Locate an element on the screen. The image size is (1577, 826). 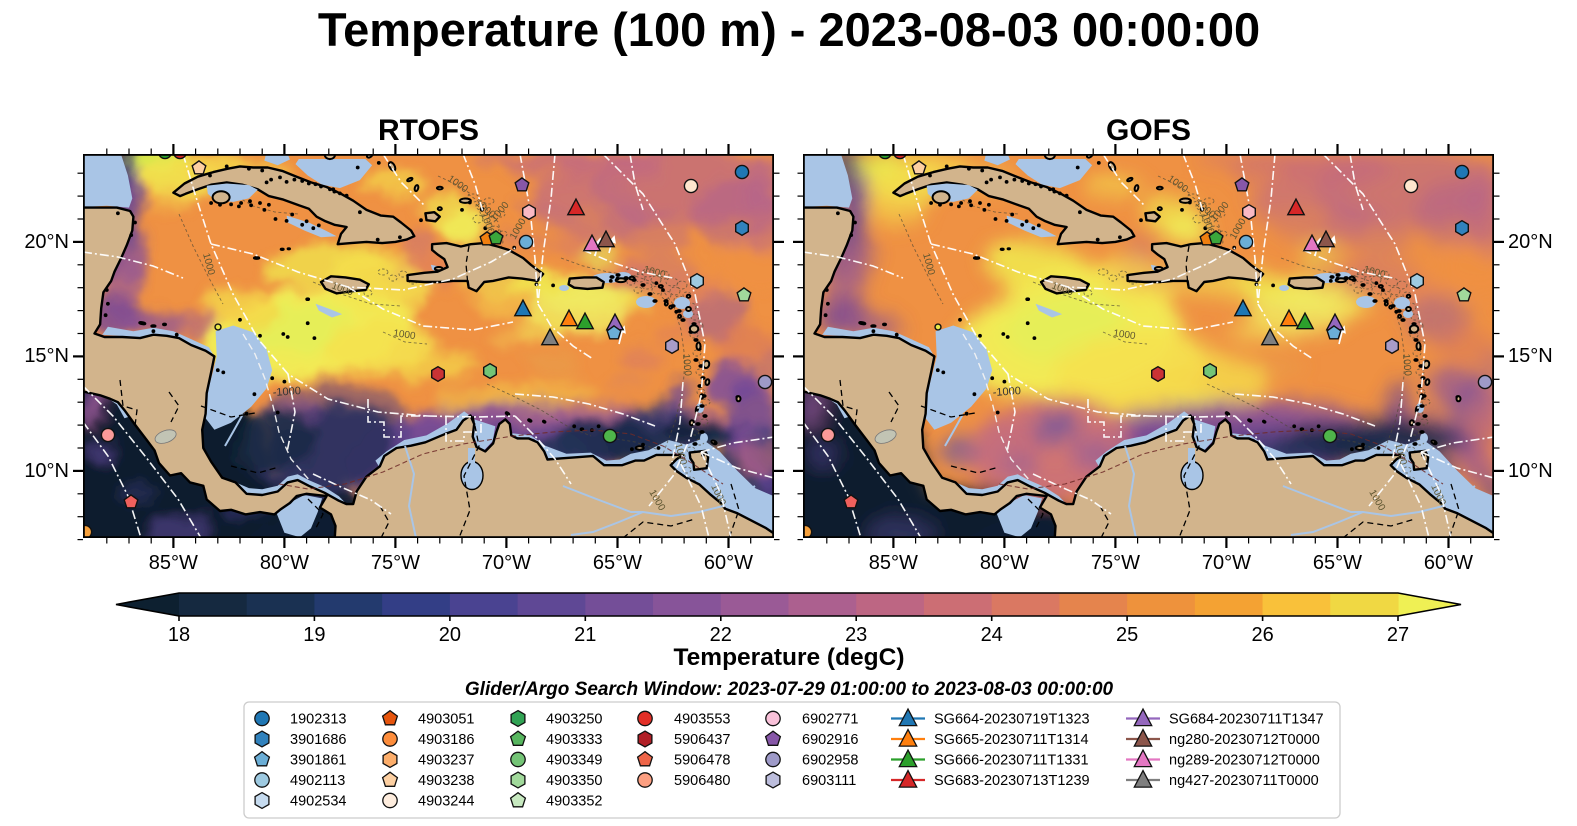
svg-text: 4903349 is located at coordinates (574, 761).